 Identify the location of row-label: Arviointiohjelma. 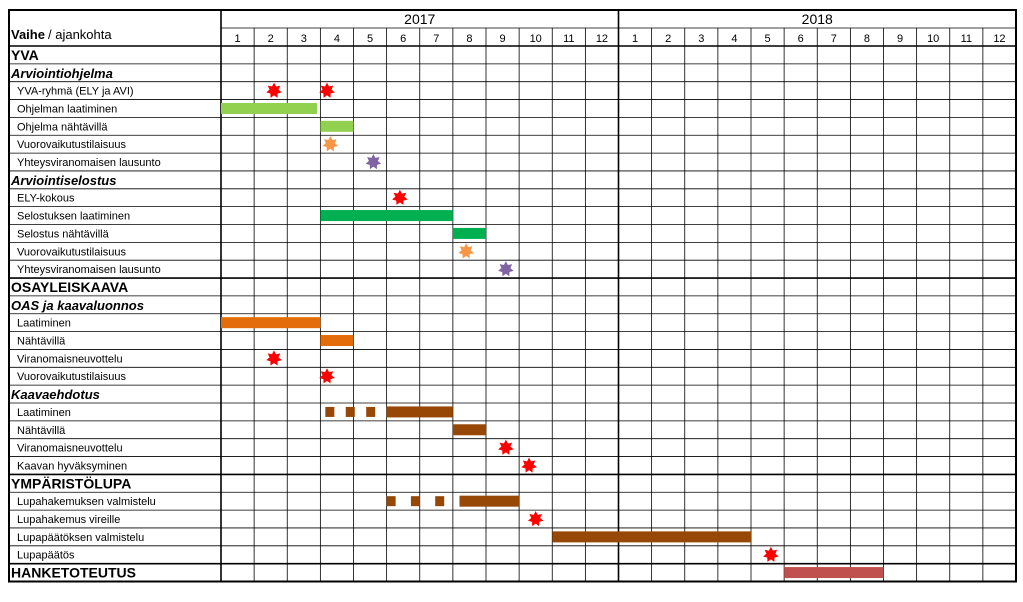
(61, 73).